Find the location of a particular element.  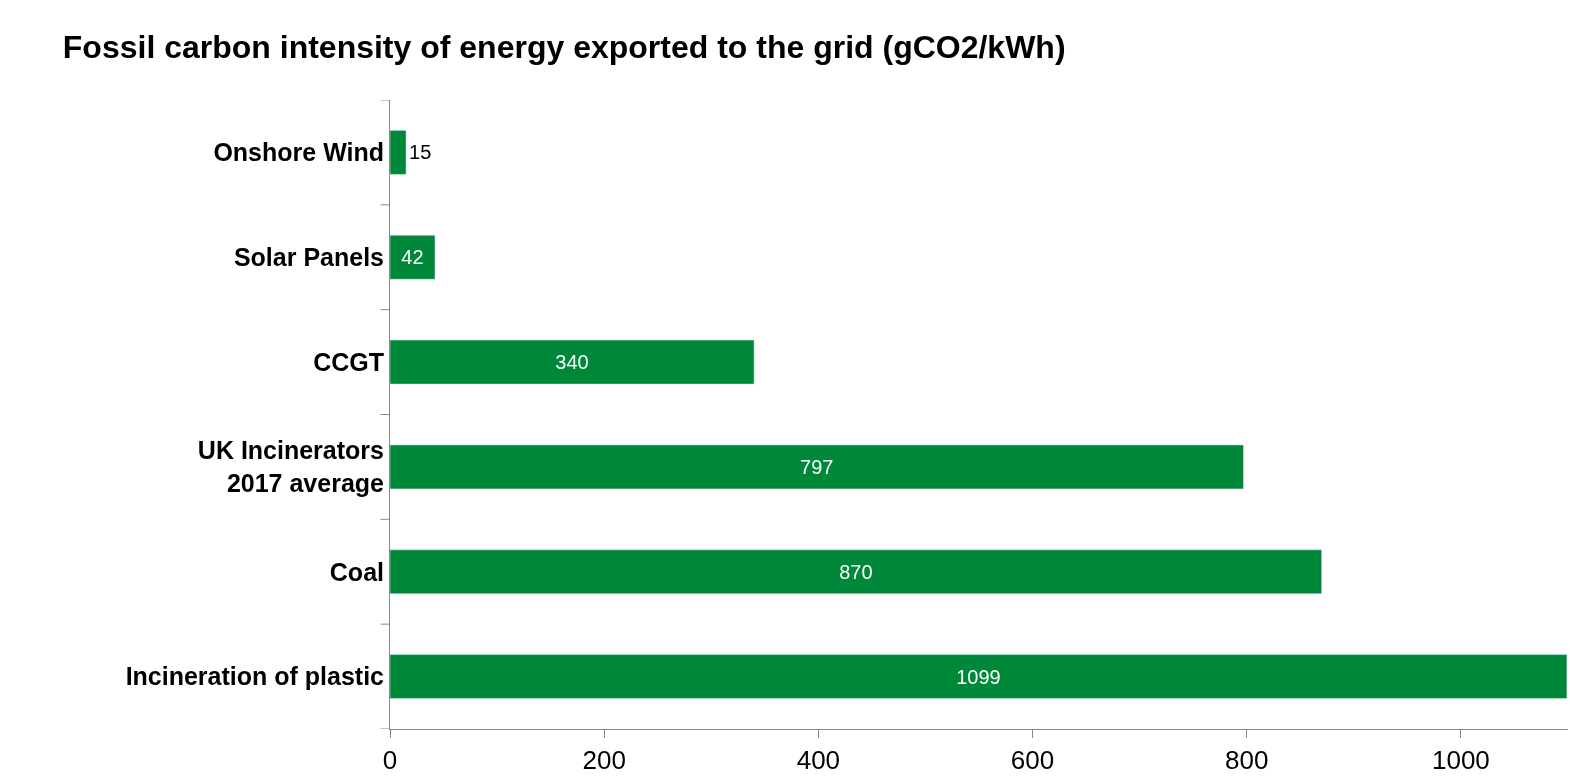

data-label: 1099 is located at coordinates (978, 676).